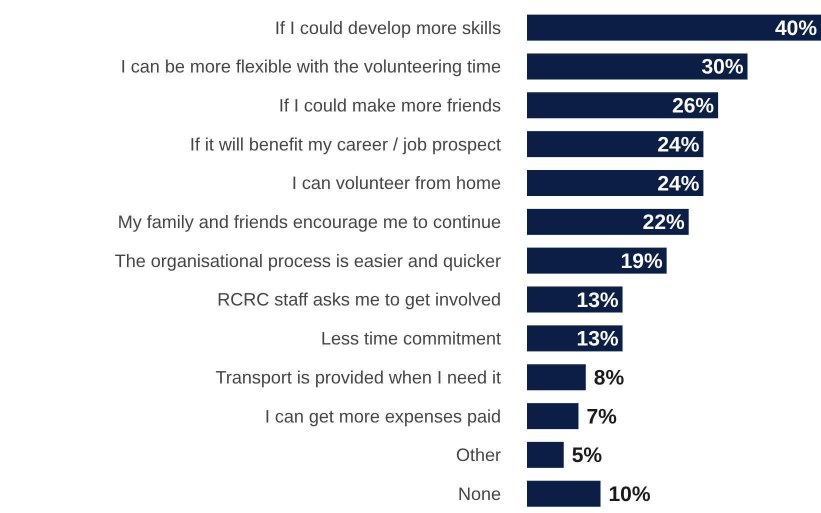  Describe the element at coordinates (479, 494) in the screenshot. I see `y-tick-label: None` at that location.